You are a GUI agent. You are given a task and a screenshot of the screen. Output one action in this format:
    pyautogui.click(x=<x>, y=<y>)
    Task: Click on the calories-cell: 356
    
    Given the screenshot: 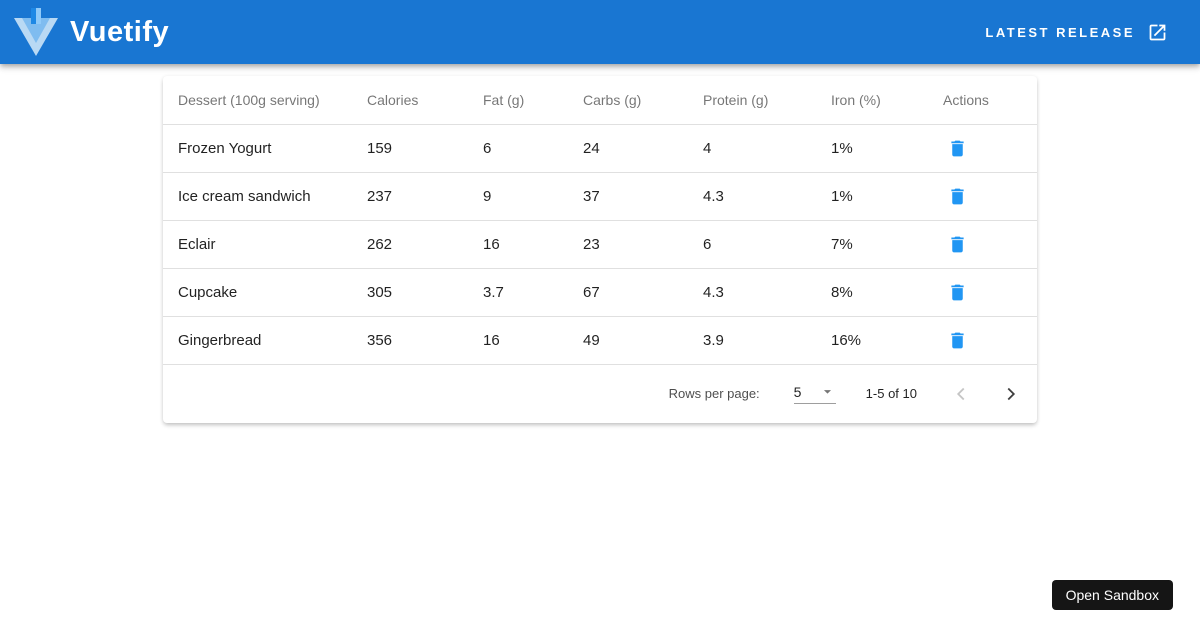 What is the action you would take?
    pyautogui.click(x=425, y=340)
    